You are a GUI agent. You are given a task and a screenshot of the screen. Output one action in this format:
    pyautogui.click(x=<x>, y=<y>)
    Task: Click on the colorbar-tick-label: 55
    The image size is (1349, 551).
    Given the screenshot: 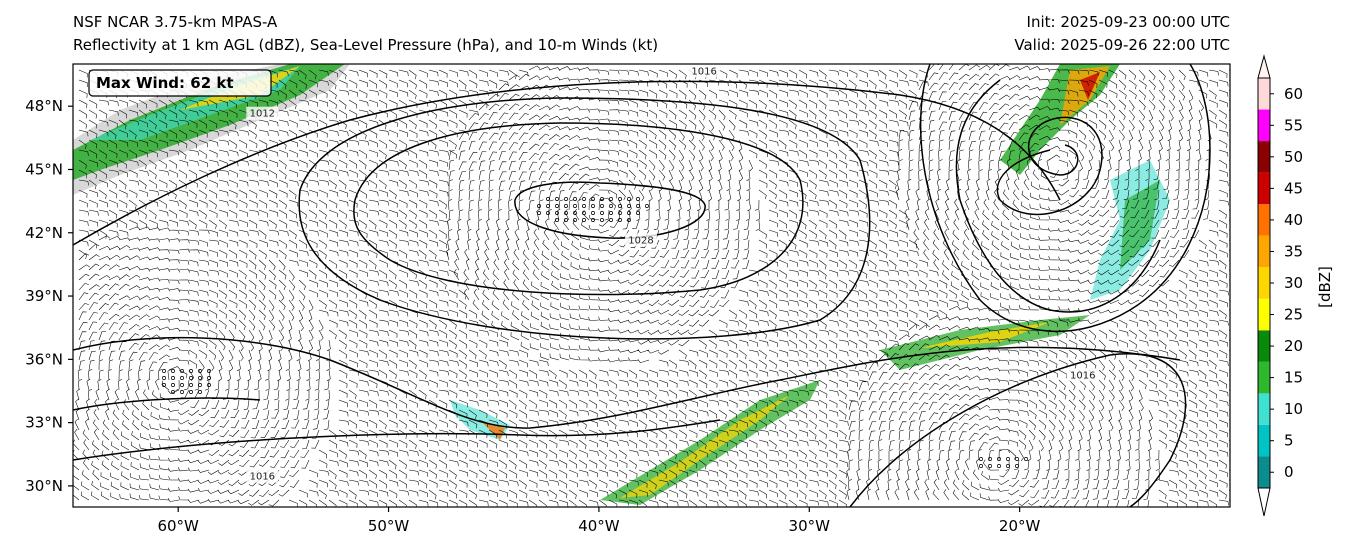 What is the action you would take?
    pyautogui.click(x=1293, y=125)
    